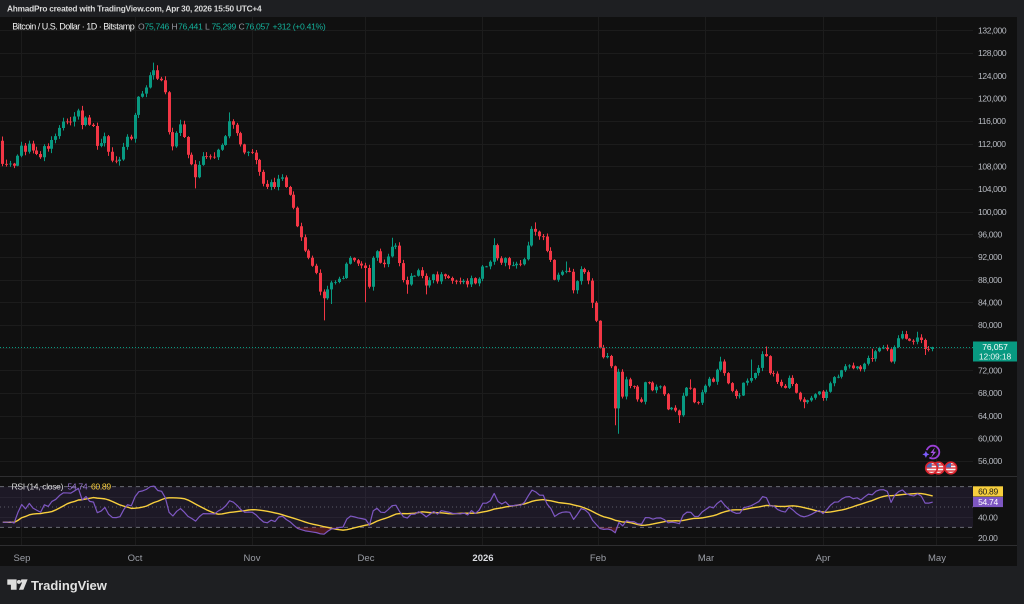  I want to click on svg-text: 128,000, so click(992, 53).